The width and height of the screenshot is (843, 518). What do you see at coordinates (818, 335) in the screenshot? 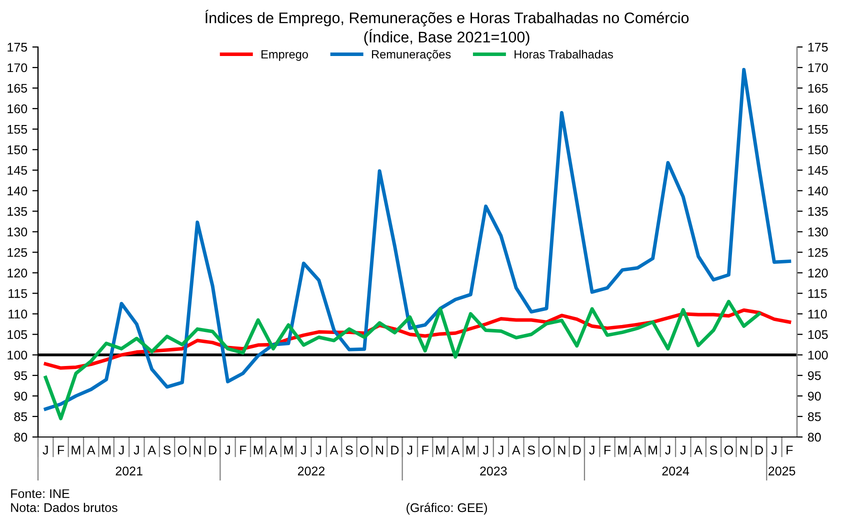
I see `y2-tick-label: 105` at bounding box center [818, 335].